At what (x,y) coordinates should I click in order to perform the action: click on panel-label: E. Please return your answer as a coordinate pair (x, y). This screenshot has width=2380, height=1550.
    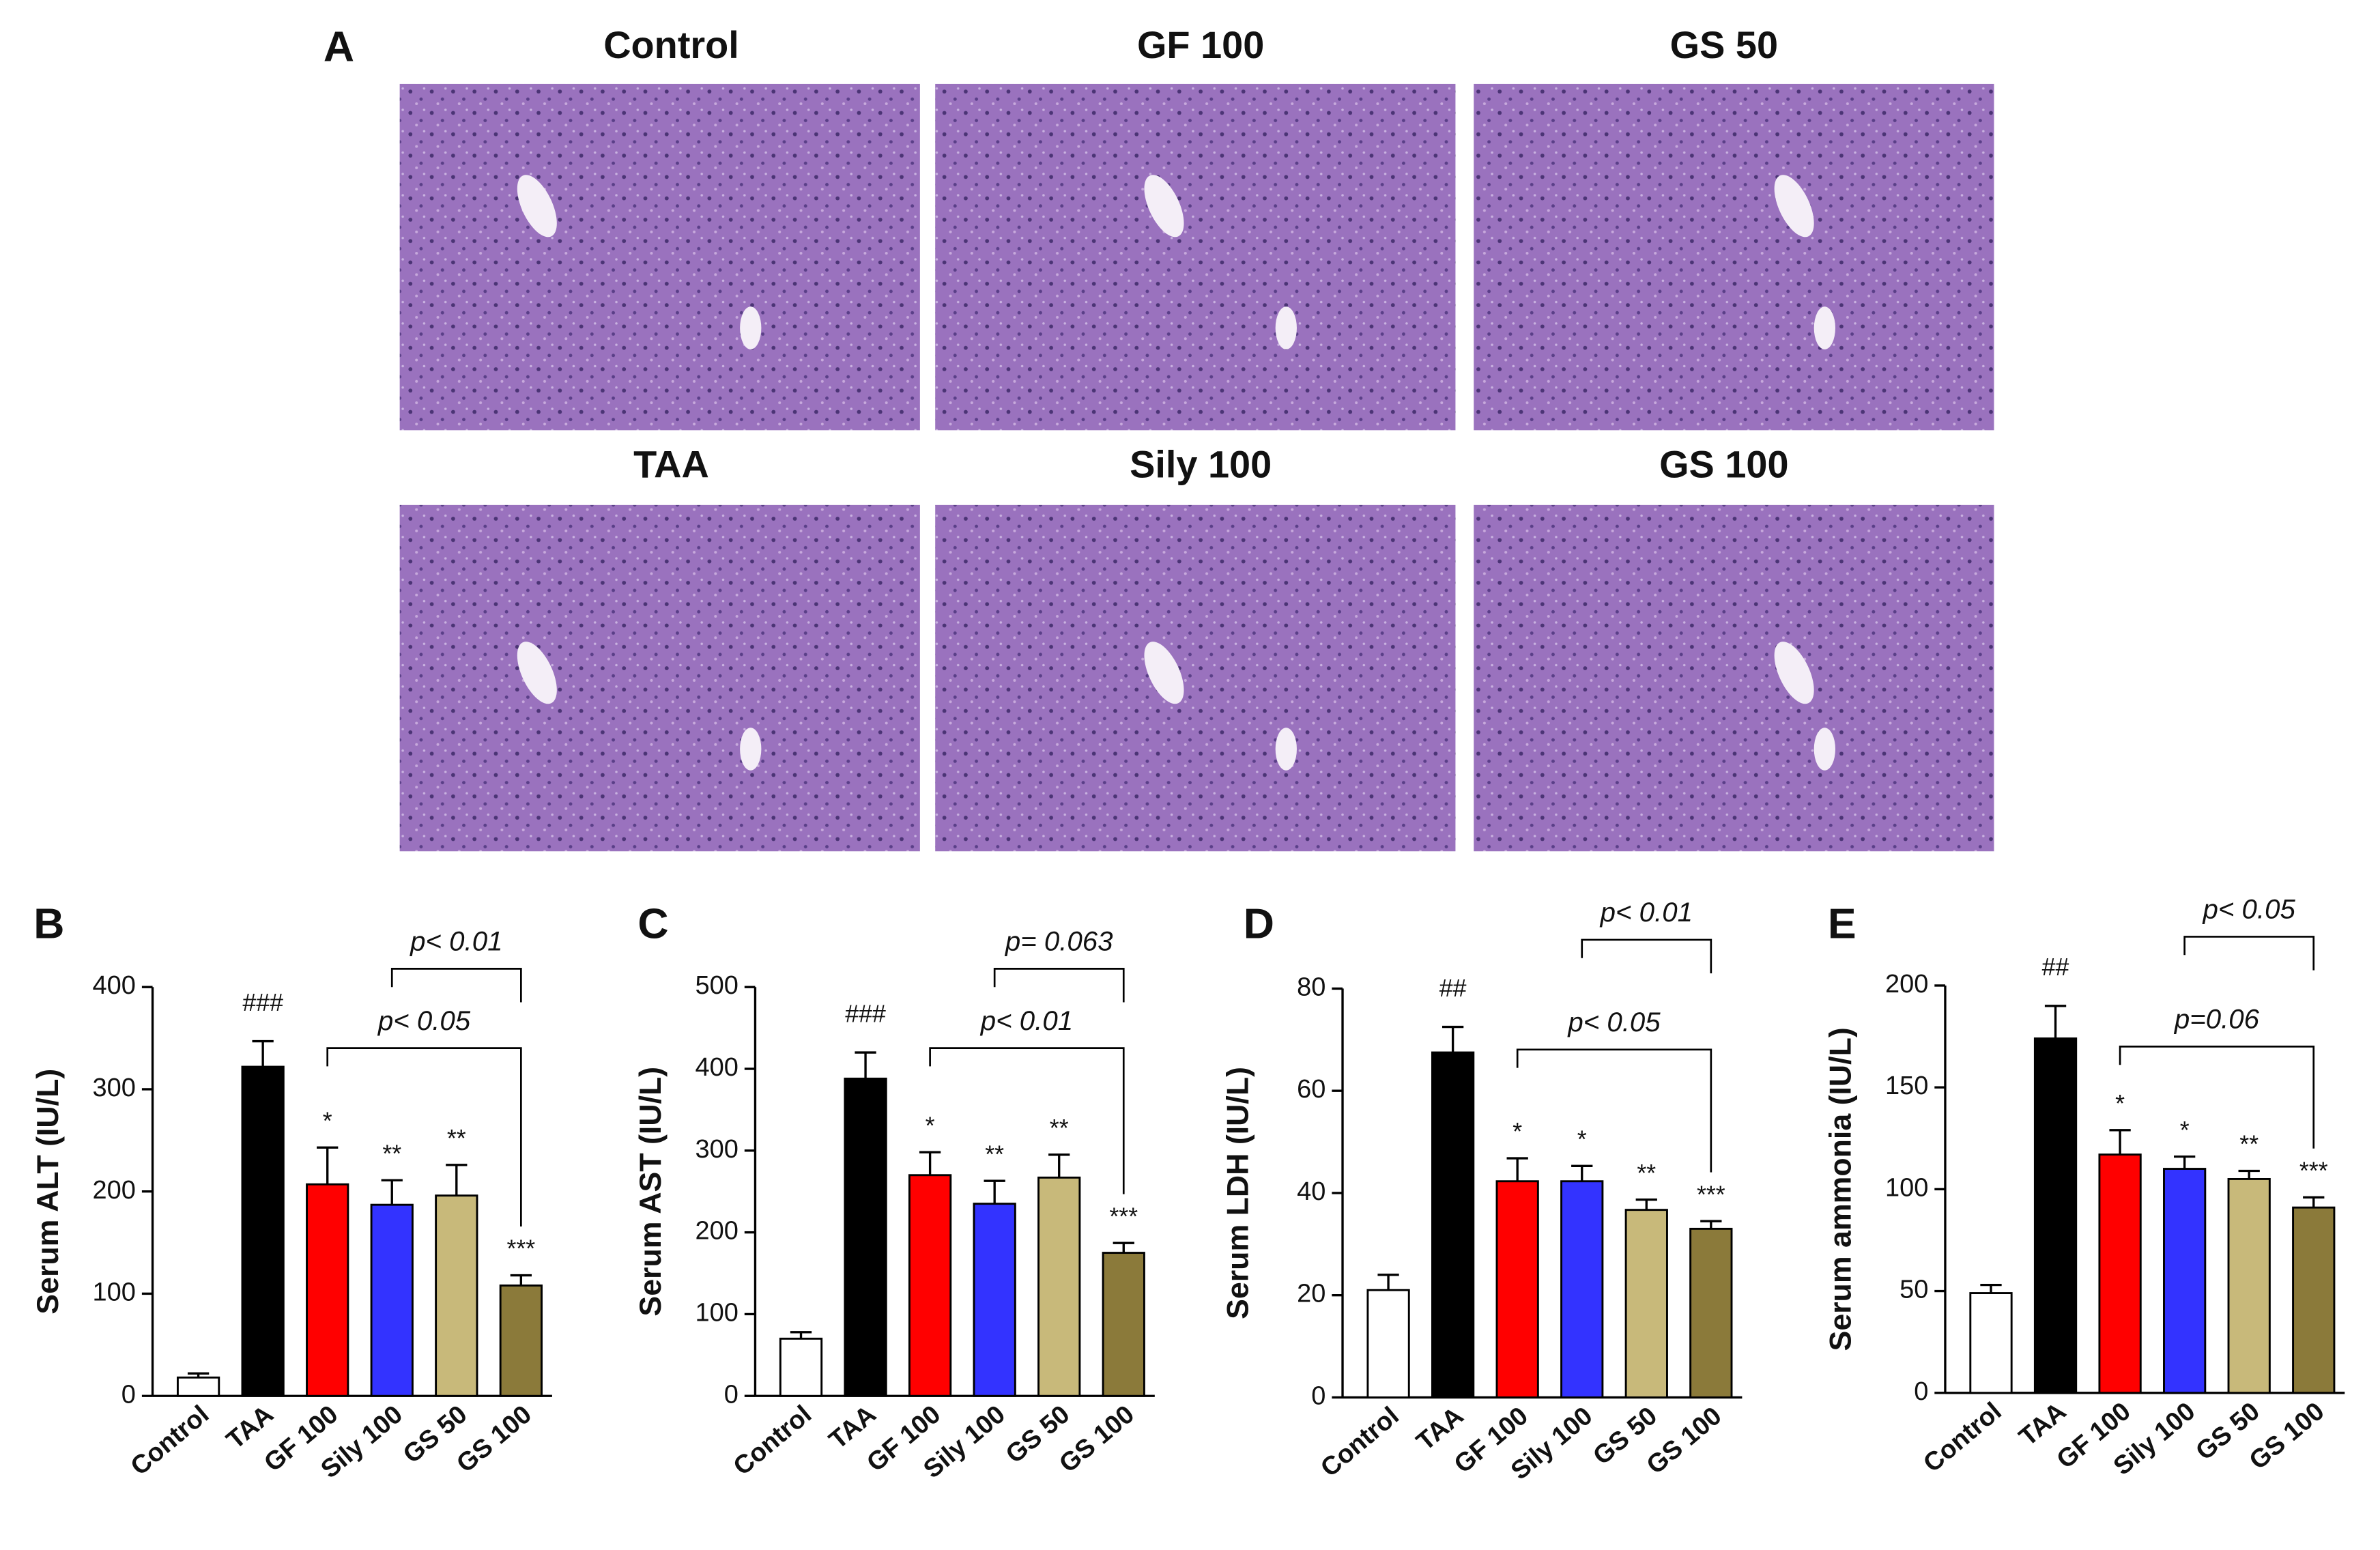
    Looking at the image, I should click on (1842, 924).